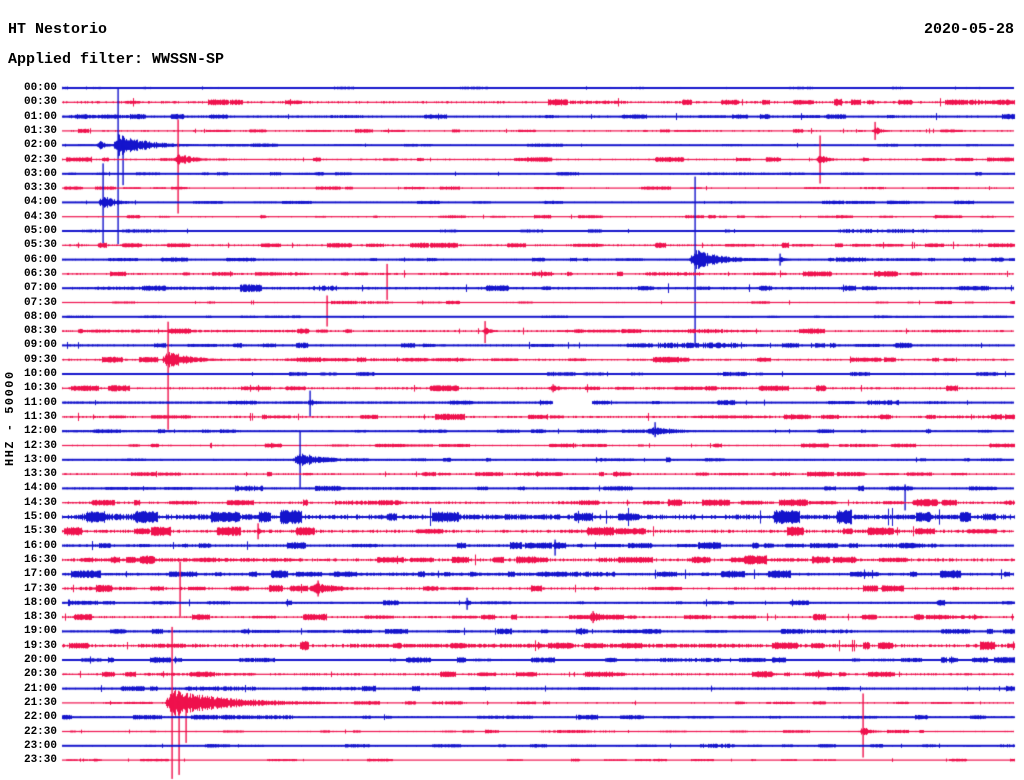 Image resolution: width=1024 pixels, height=780 pixels. I want to click on time-label: 17:30, so click(40, 588).